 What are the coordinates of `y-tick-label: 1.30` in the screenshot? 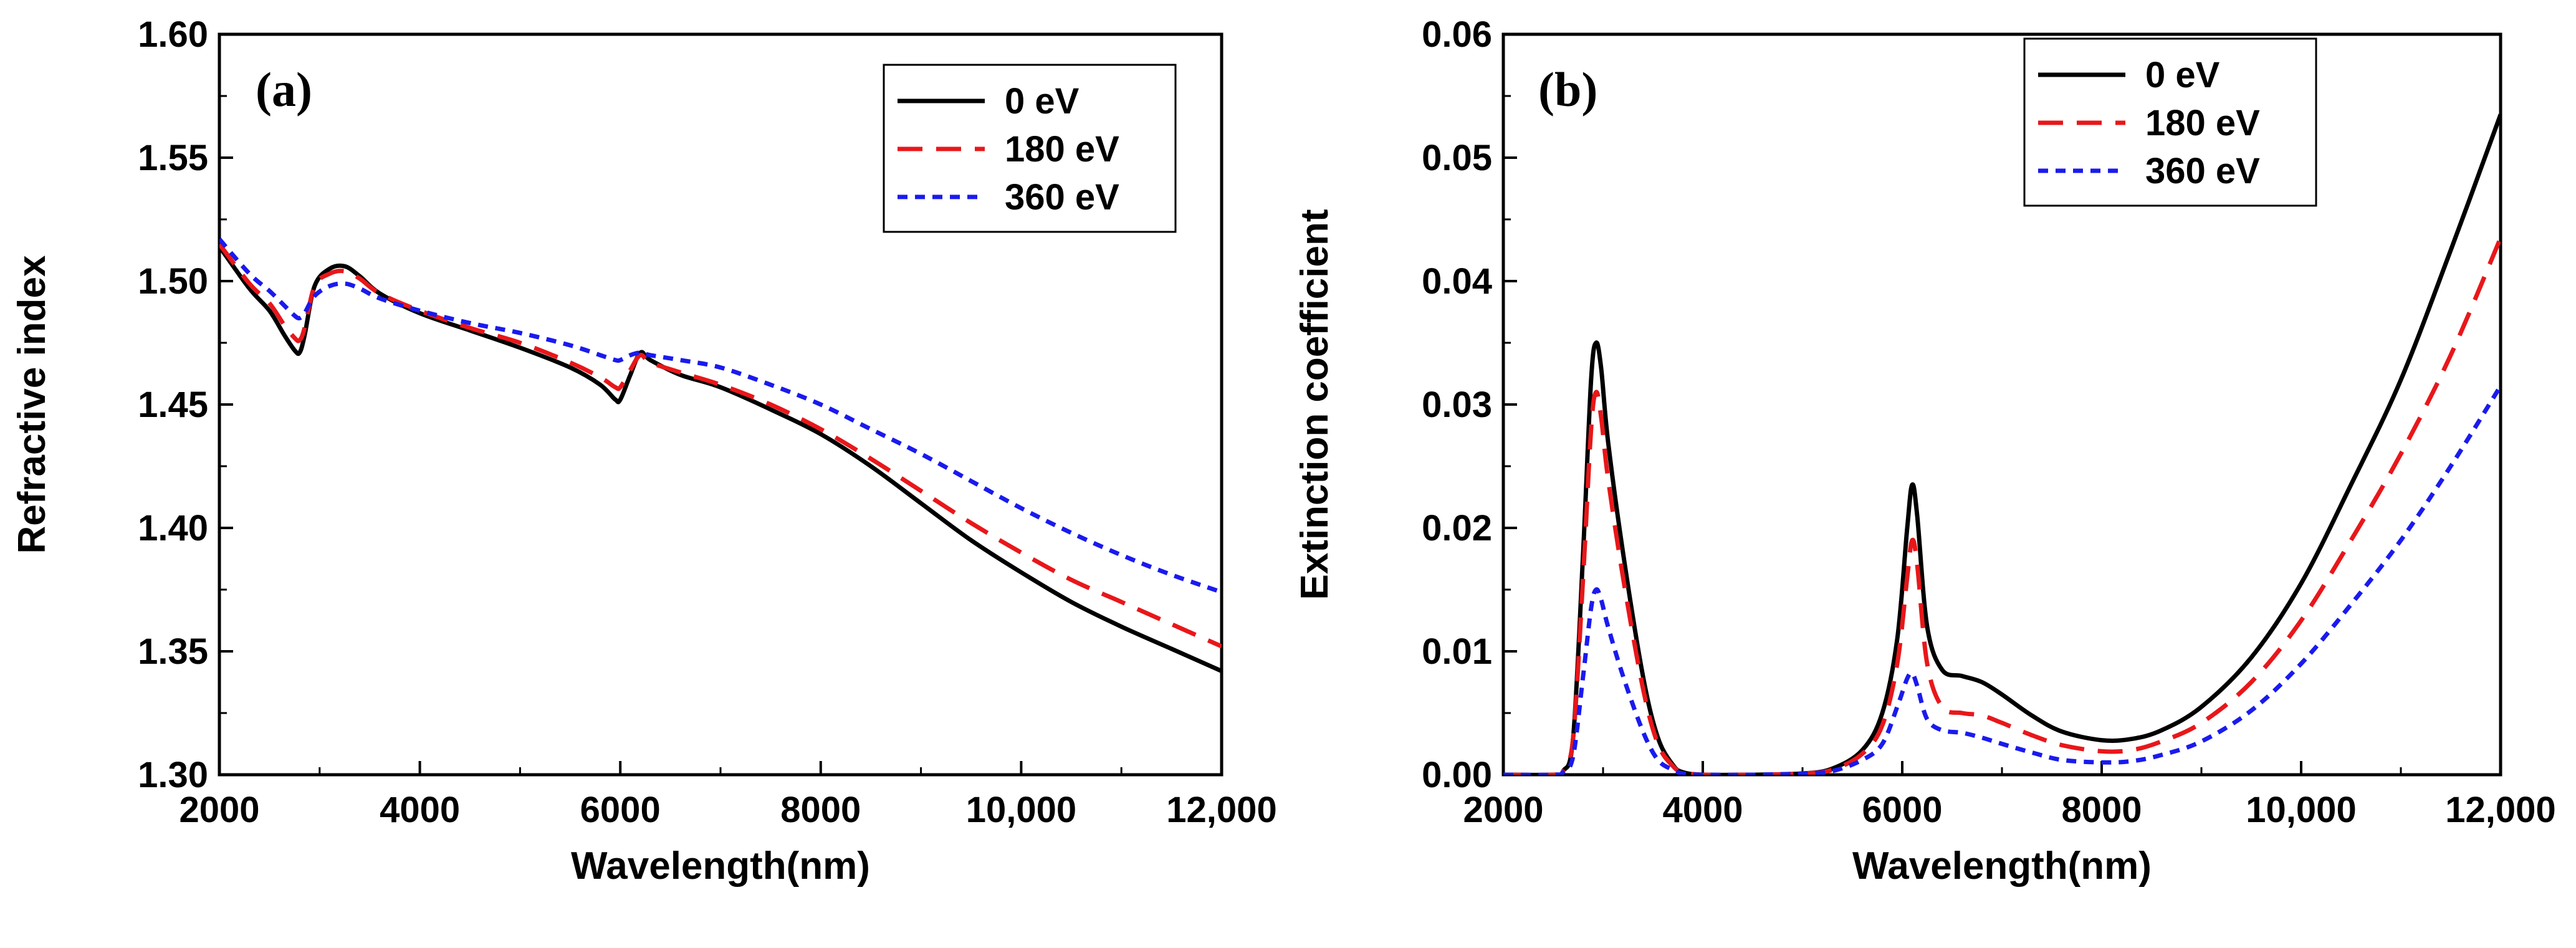 It's located at (173, 775).